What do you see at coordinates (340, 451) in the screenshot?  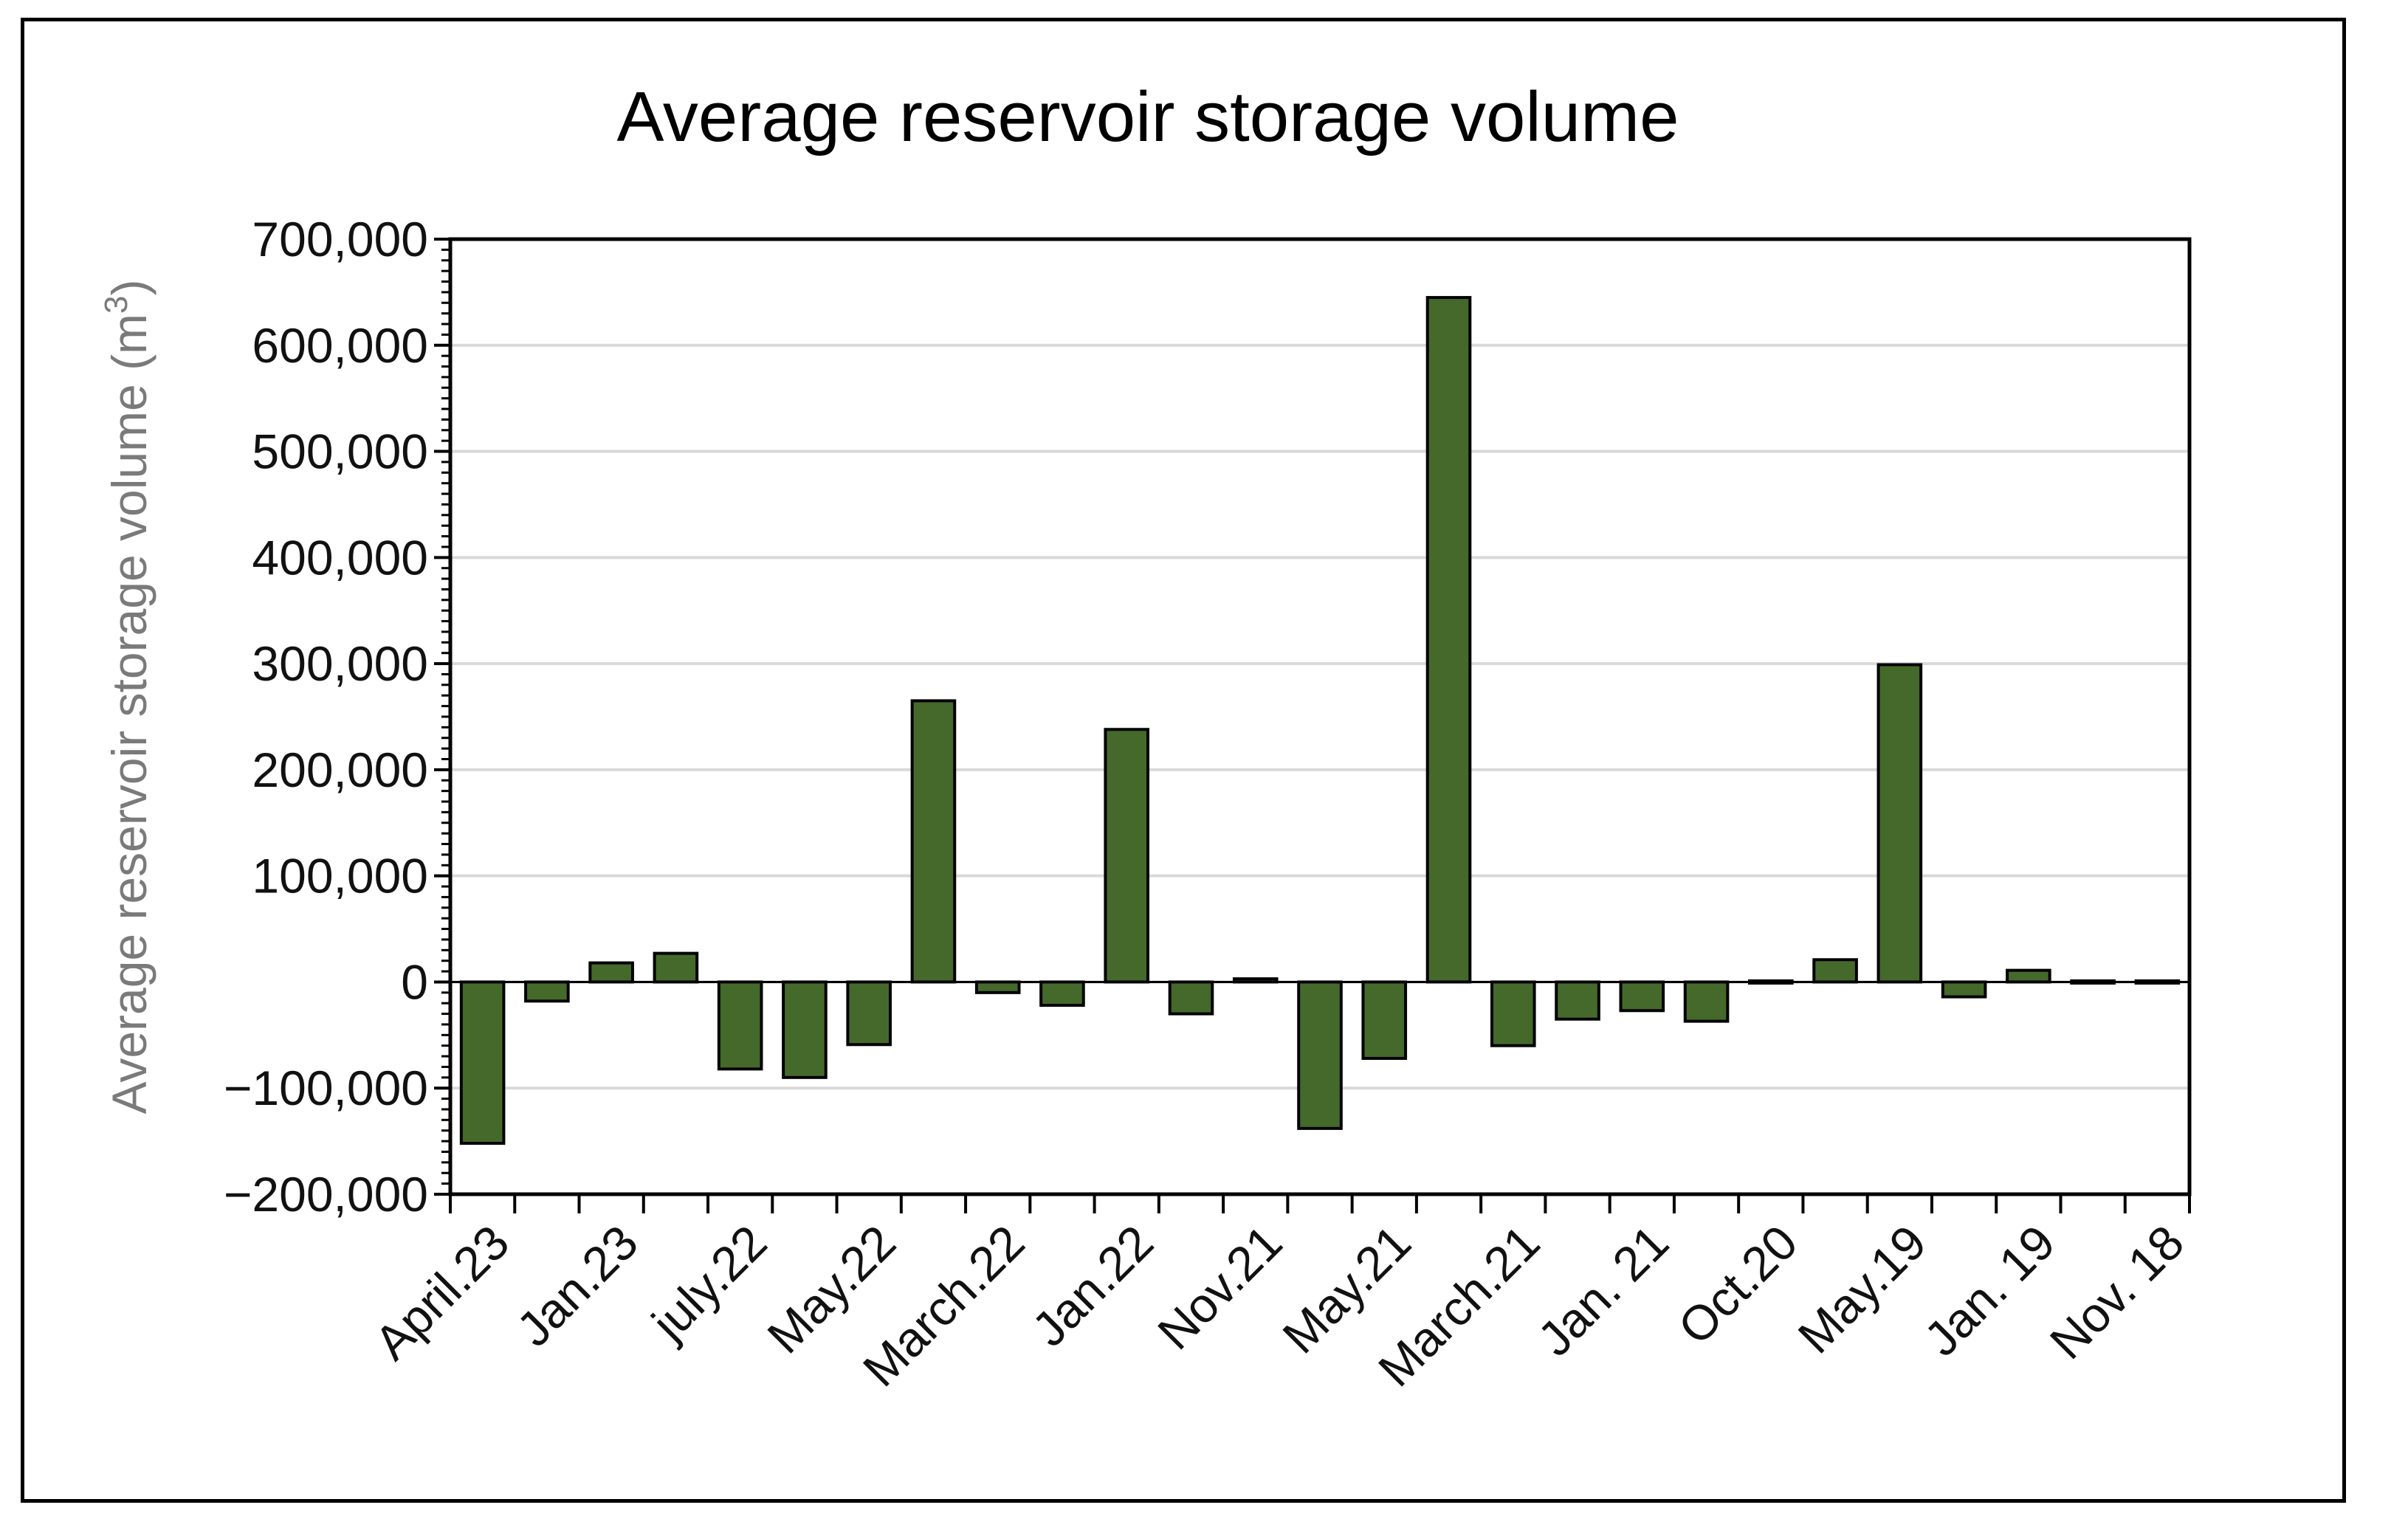 I see `y-tick-label: 500,000` at bounding box center [340, 451].